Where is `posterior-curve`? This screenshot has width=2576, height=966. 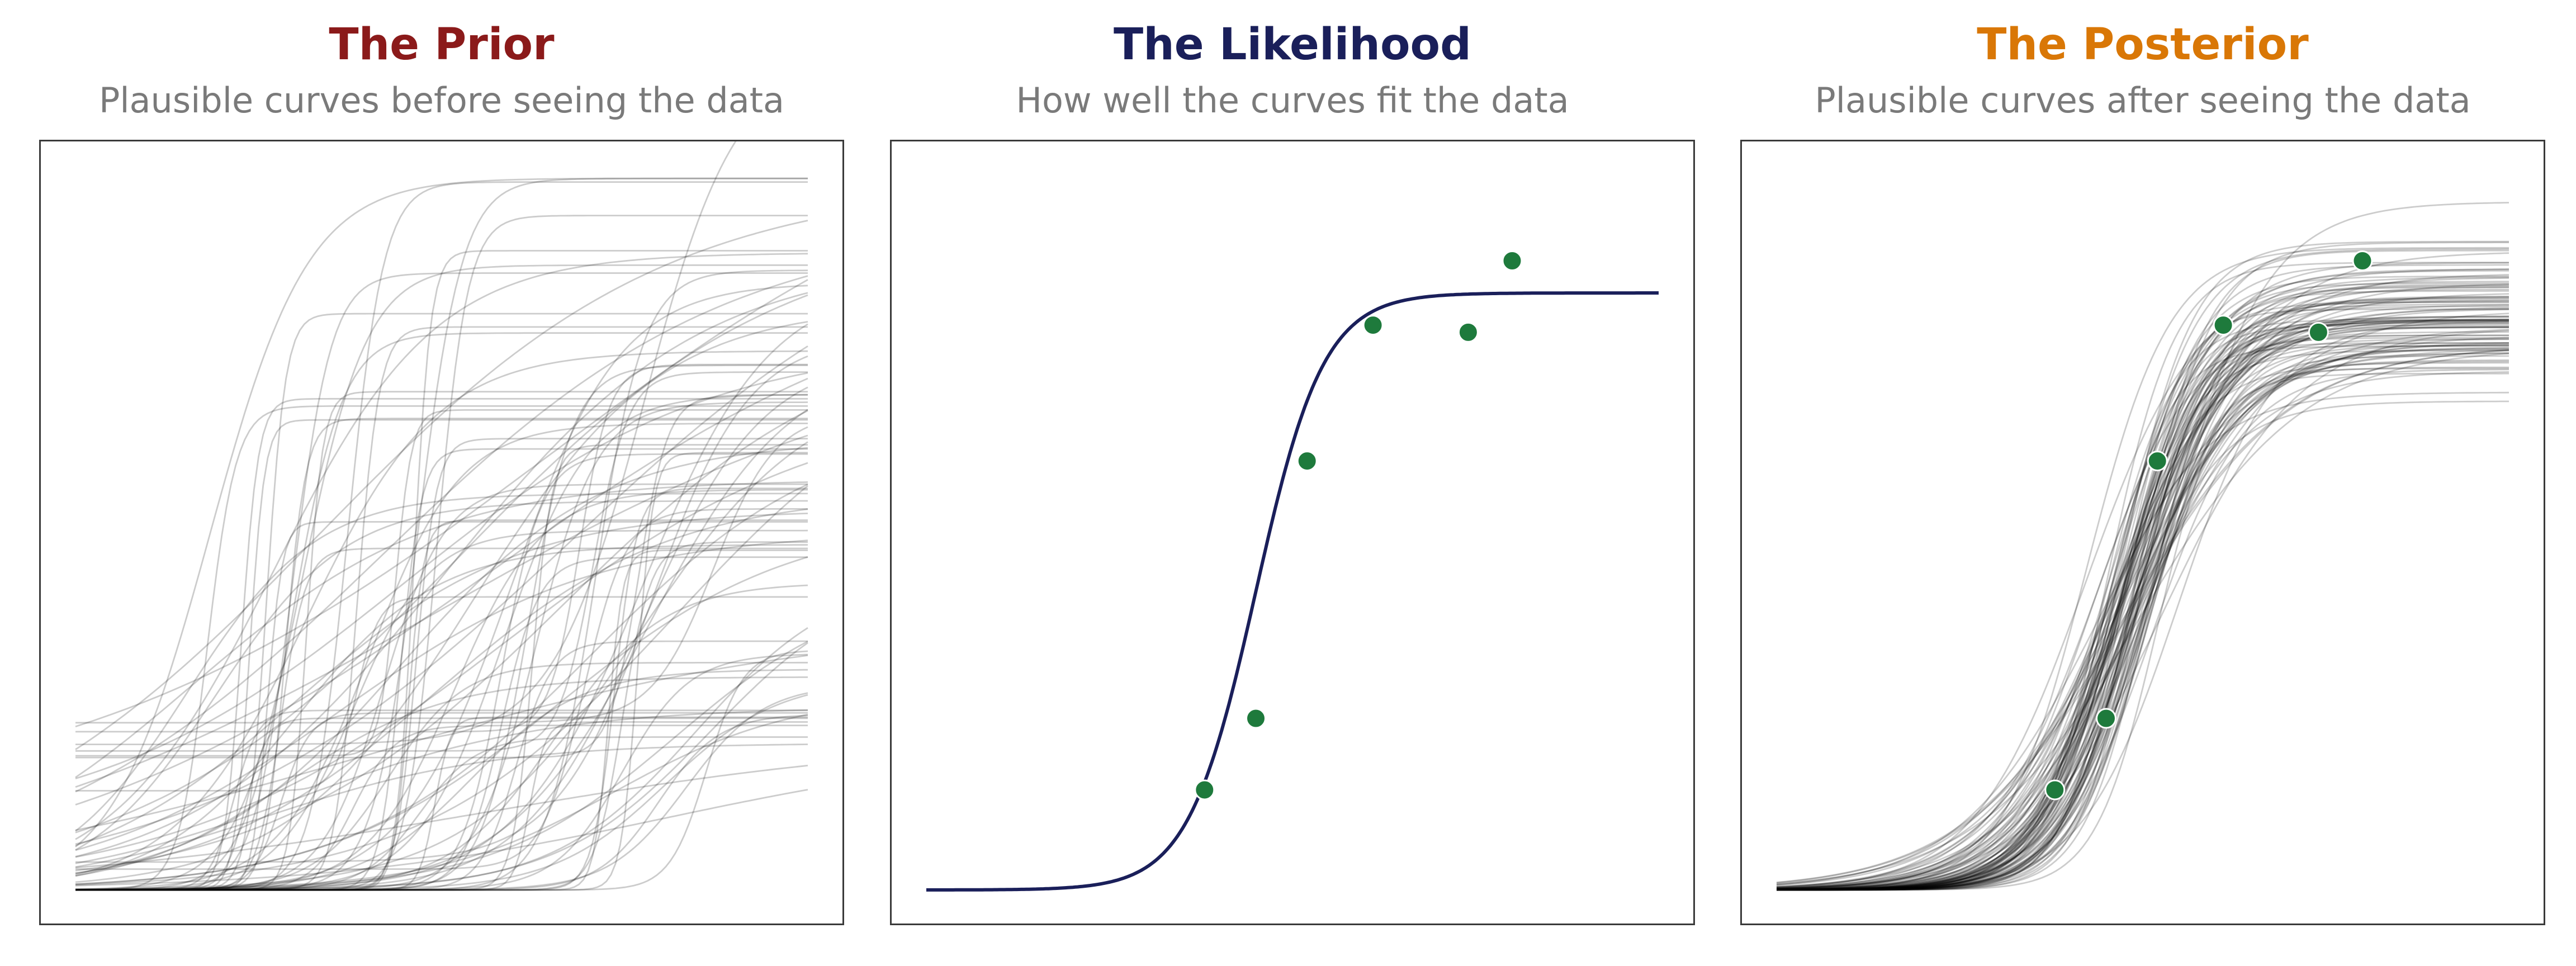 posterior-curve is located at coordinates (2142, 640).